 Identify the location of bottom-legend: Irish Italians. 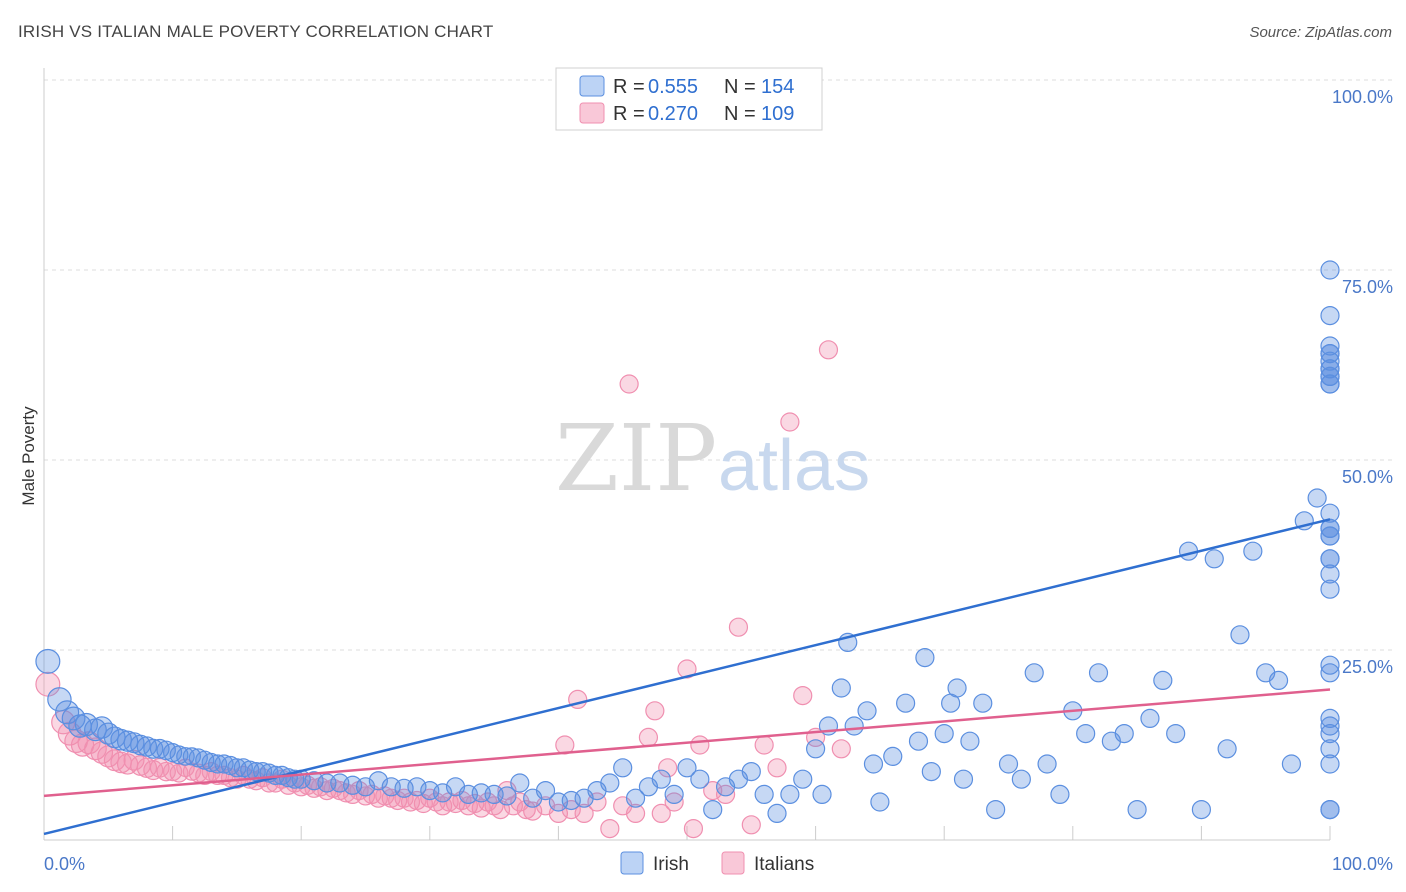
(717, 863).